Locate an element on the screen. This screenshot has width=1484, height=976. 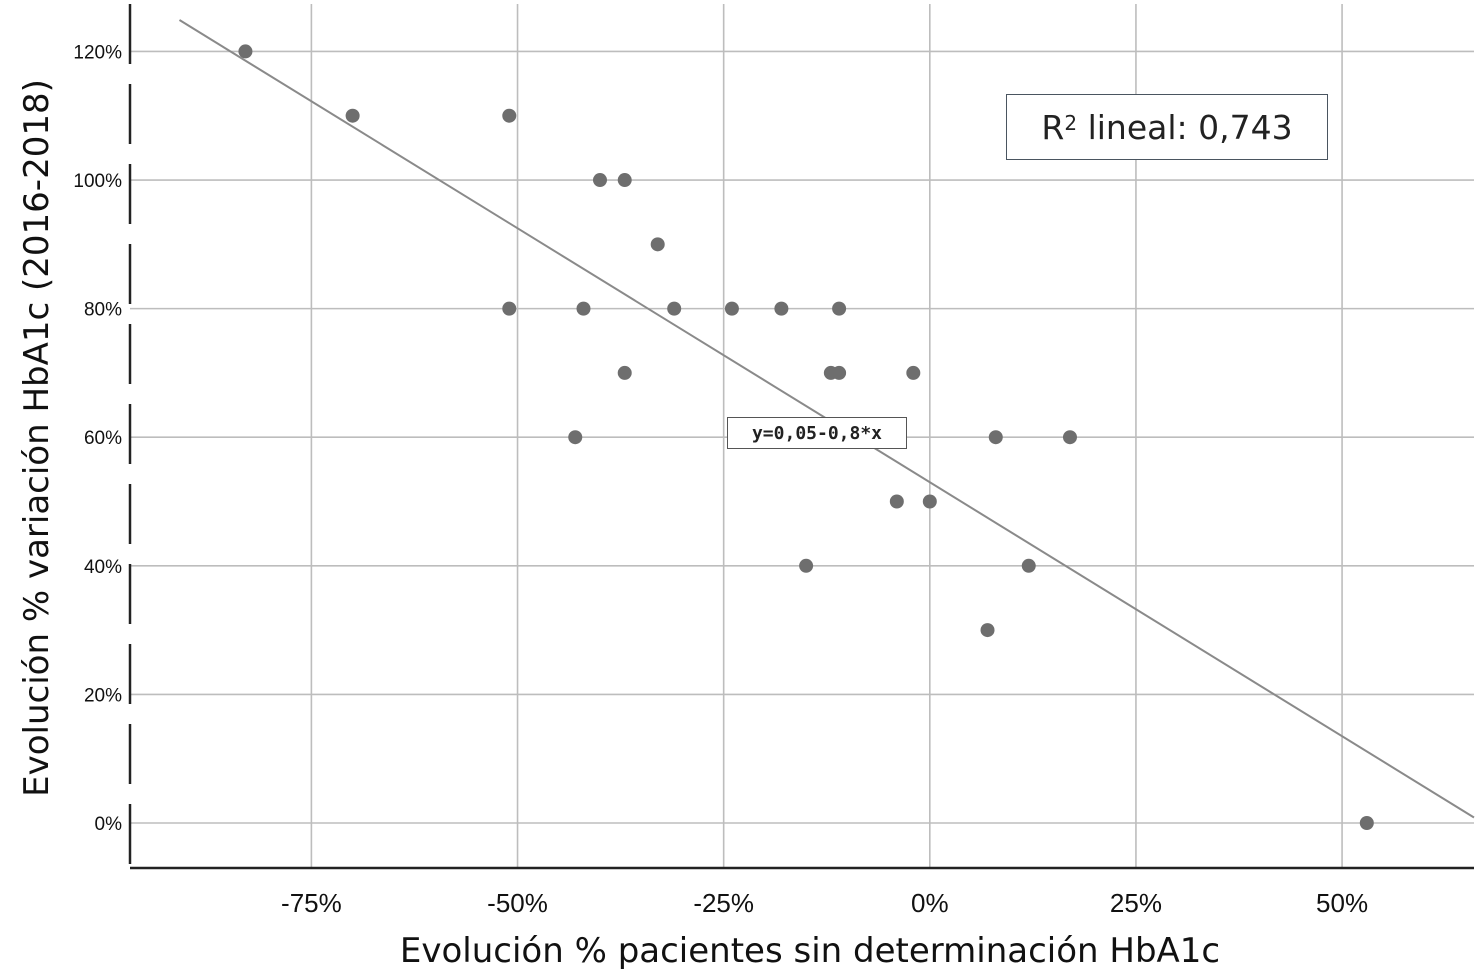
r2-symbol: R is located at coordinates (1053, 127).